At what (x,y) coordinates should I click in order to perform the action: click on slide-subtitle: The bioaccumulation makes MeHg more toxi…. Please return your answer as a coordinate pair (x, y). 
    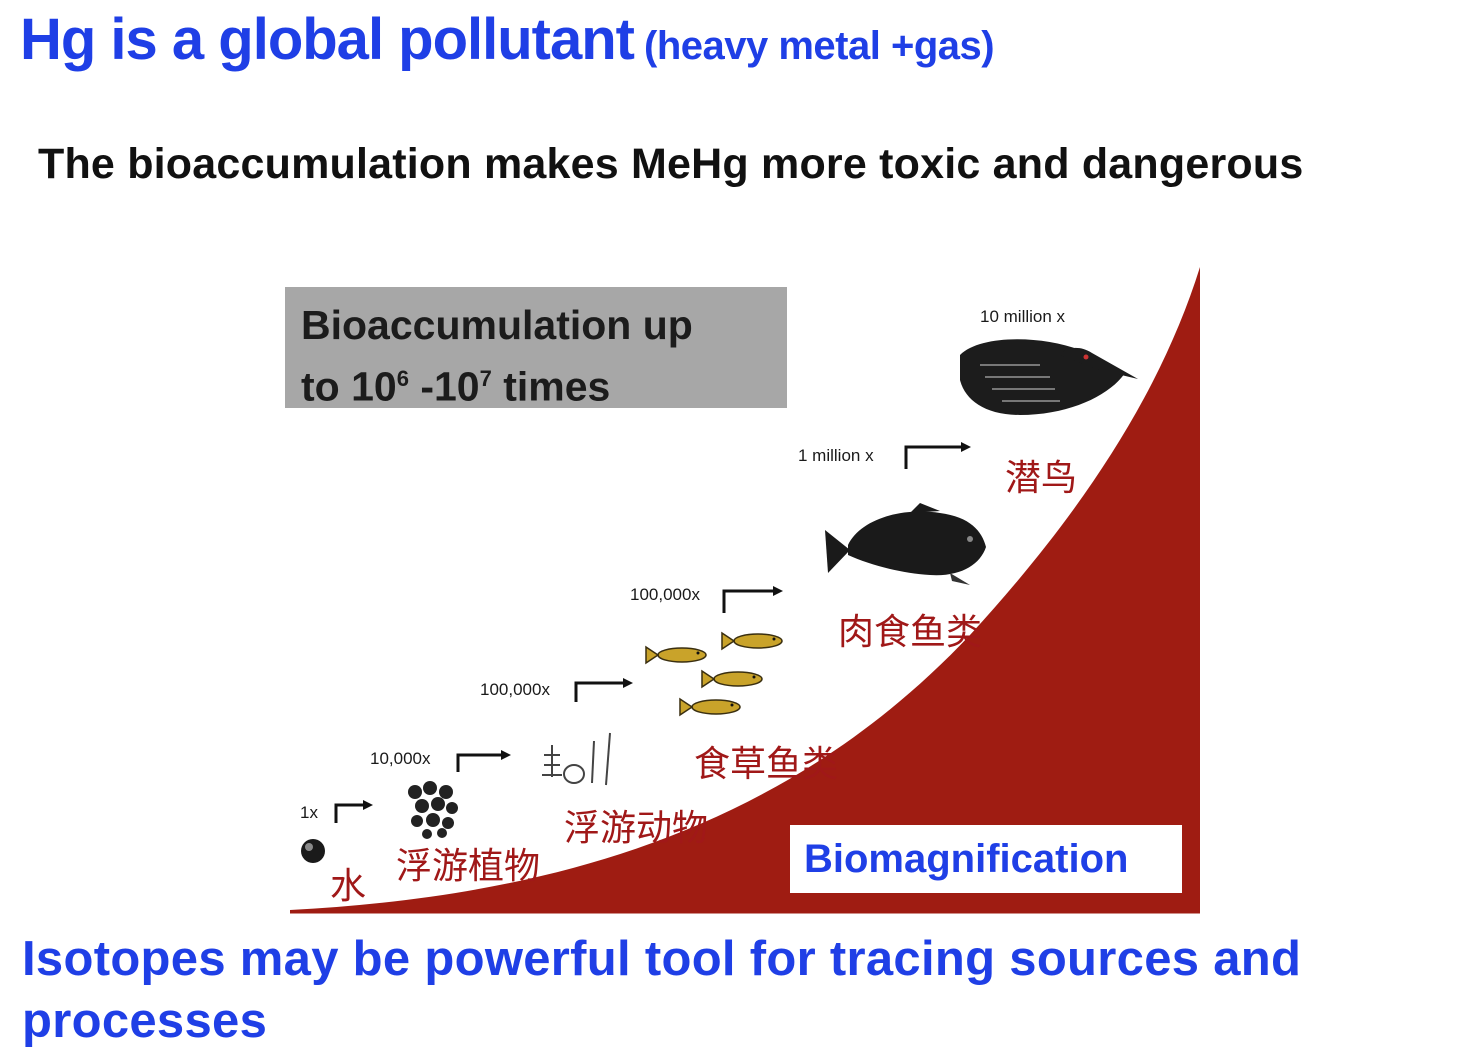
    Looking at the image, I should click on (671, 164).